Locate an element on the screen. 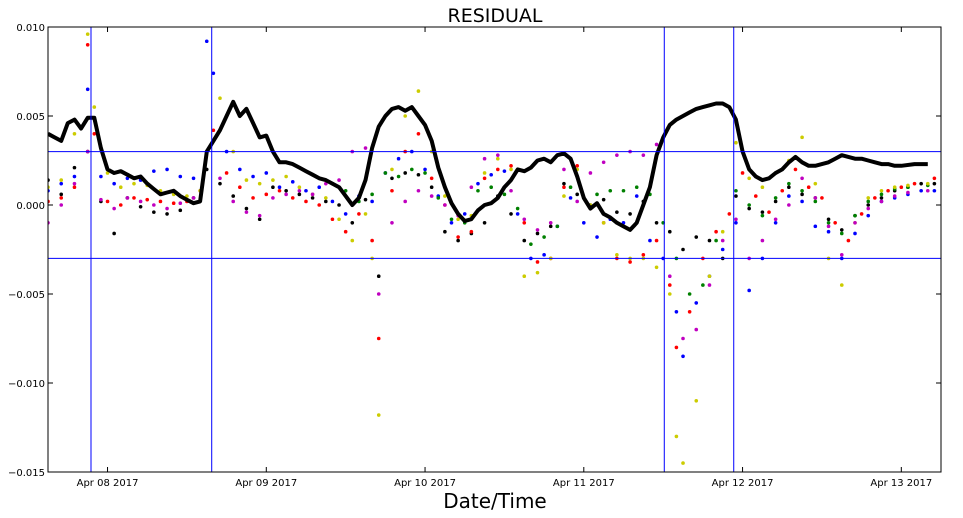  x-axis-label: Date/Time is located at coordinates (495, 501).